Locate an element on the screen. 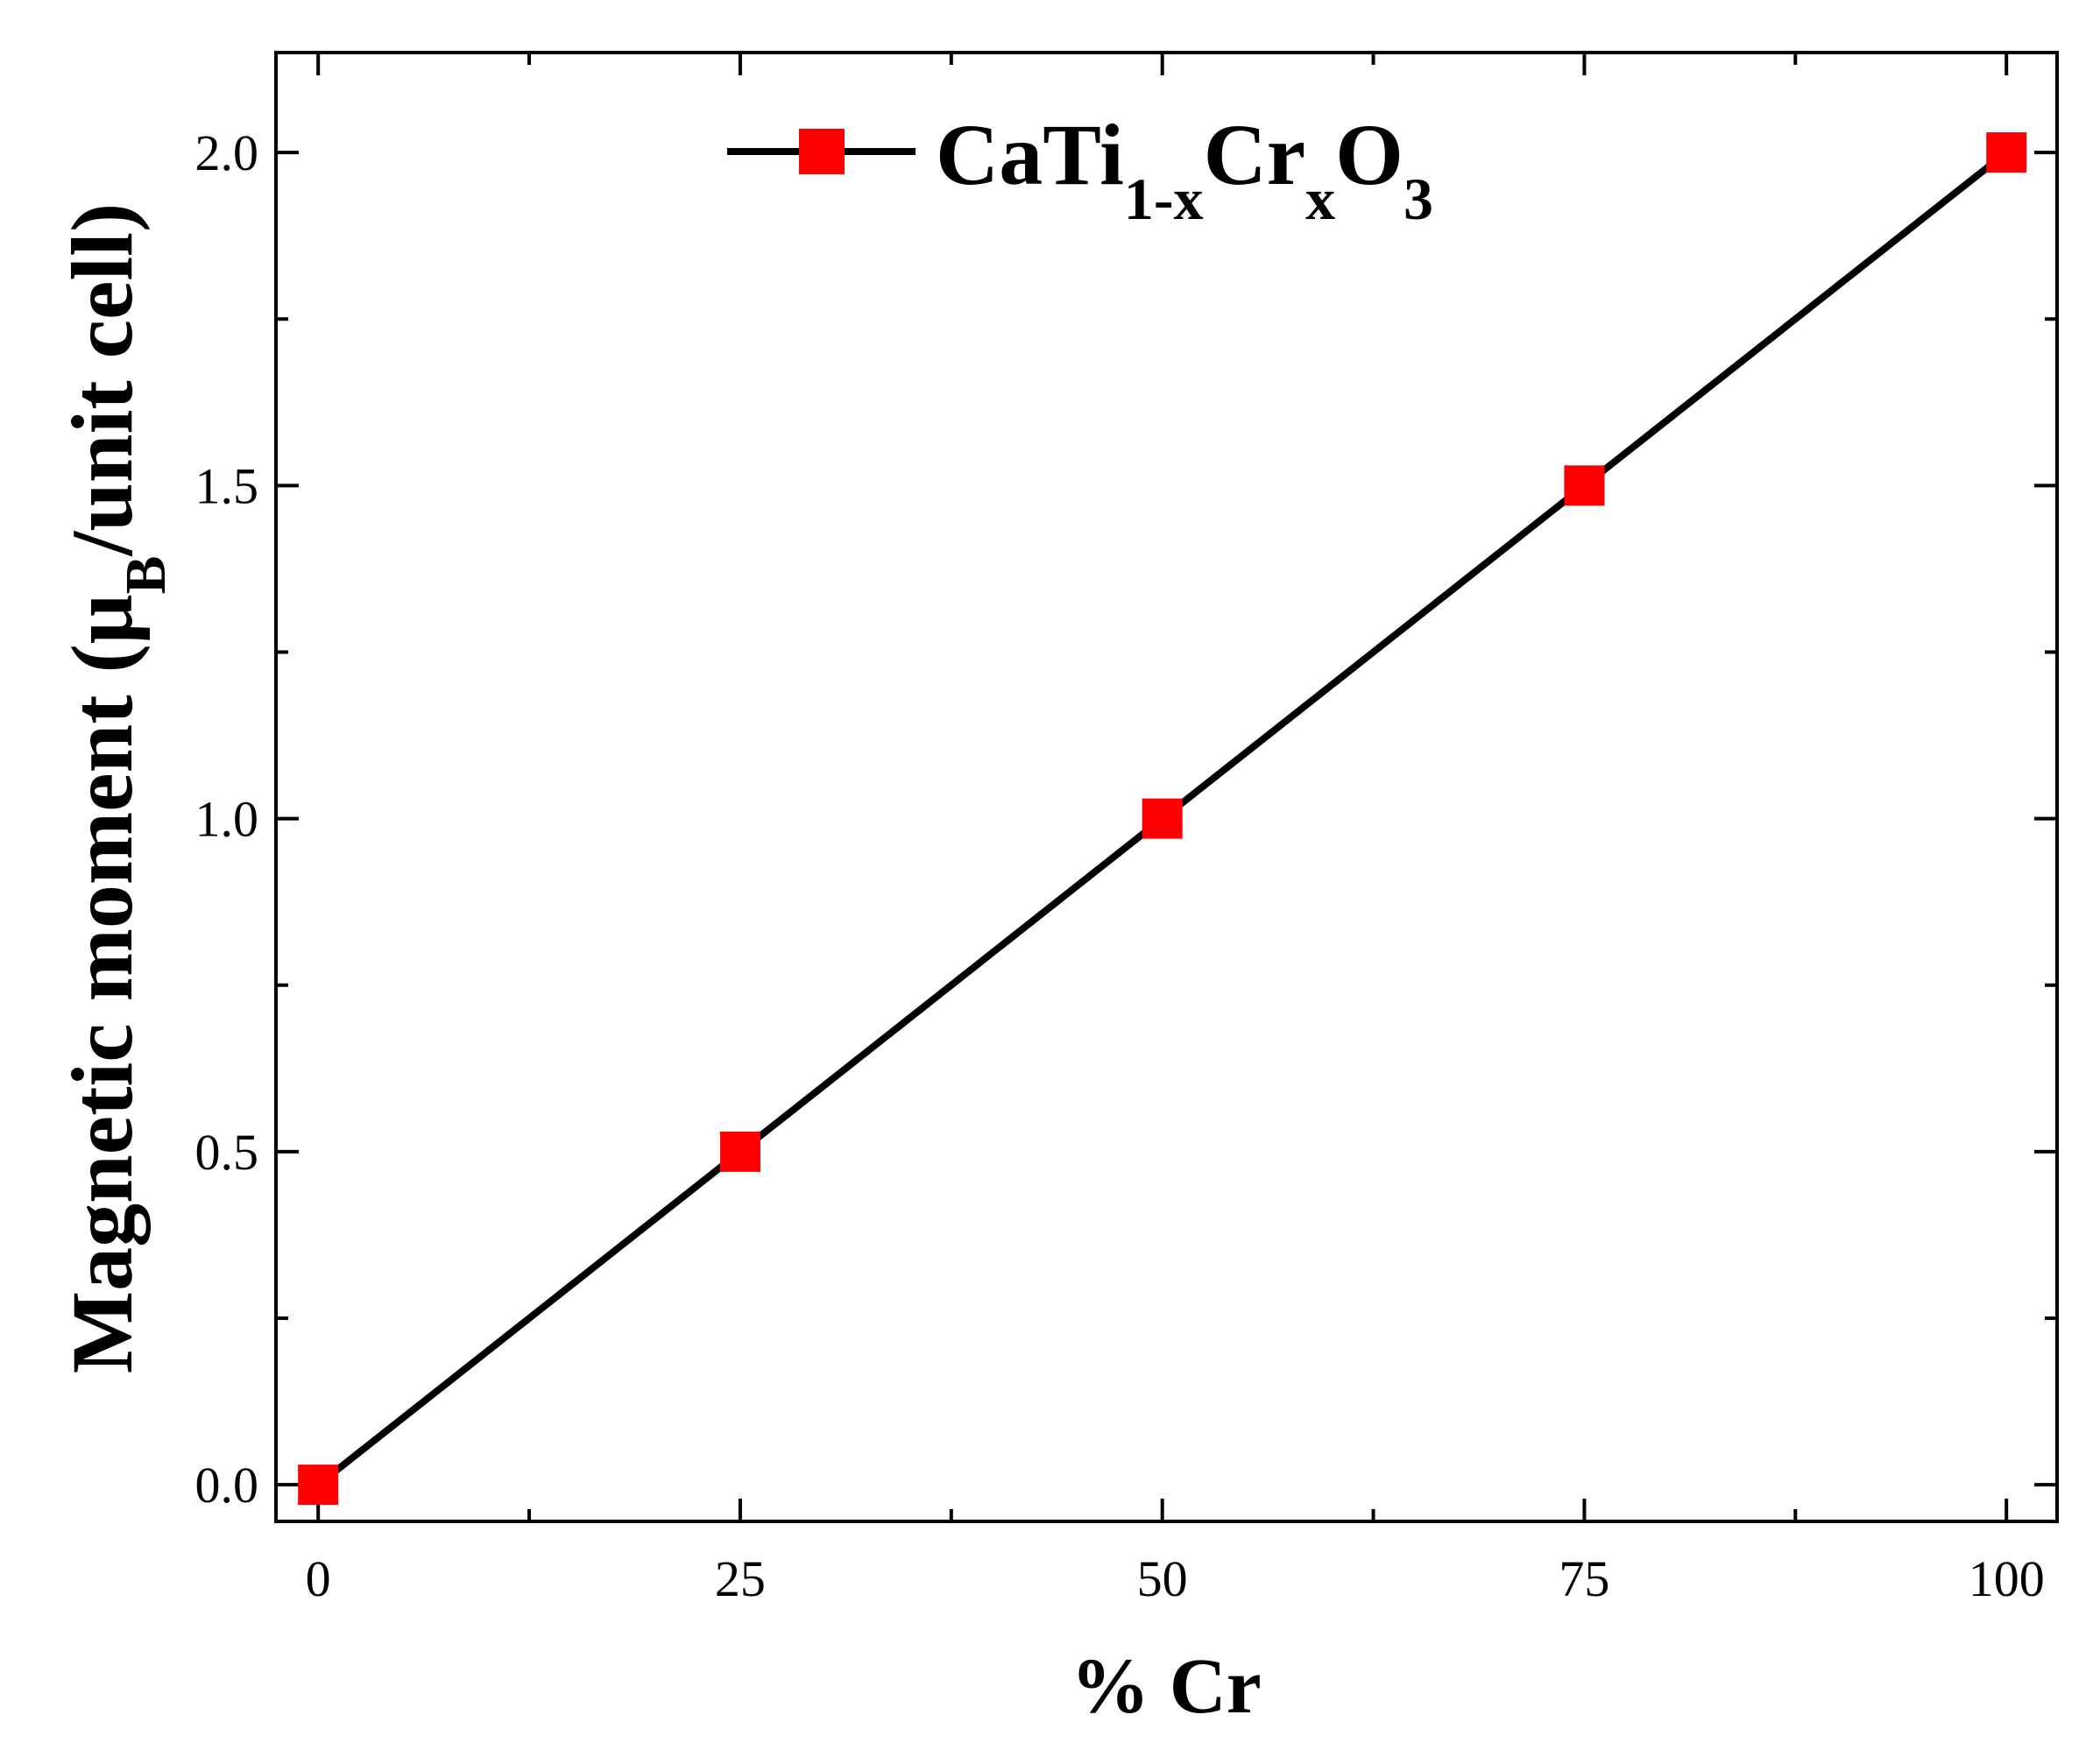 This screenshot has width=2100, height=1743. y-tick-label: 2.0 is located at coordinates (227, 152).